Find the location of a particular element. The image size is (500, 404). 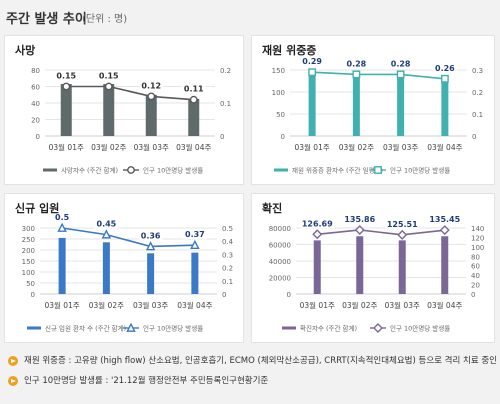

y2-tick-label: 140 is located at coordinates (477, 229).